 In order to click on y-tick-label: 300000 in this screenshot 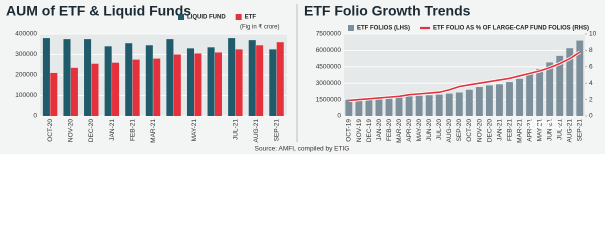, I will do `click(26, 54)`.